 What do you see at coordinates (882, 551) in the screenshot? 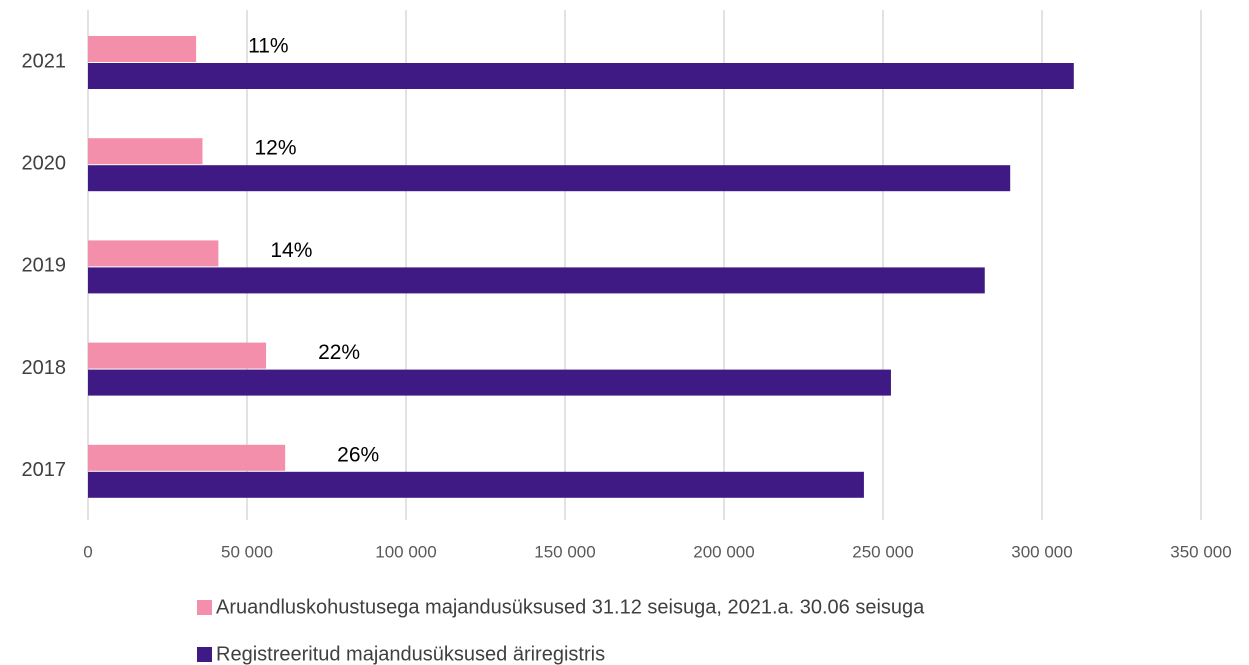
I see `x-tick-label: 250 000` at bounding box center [882, 551].